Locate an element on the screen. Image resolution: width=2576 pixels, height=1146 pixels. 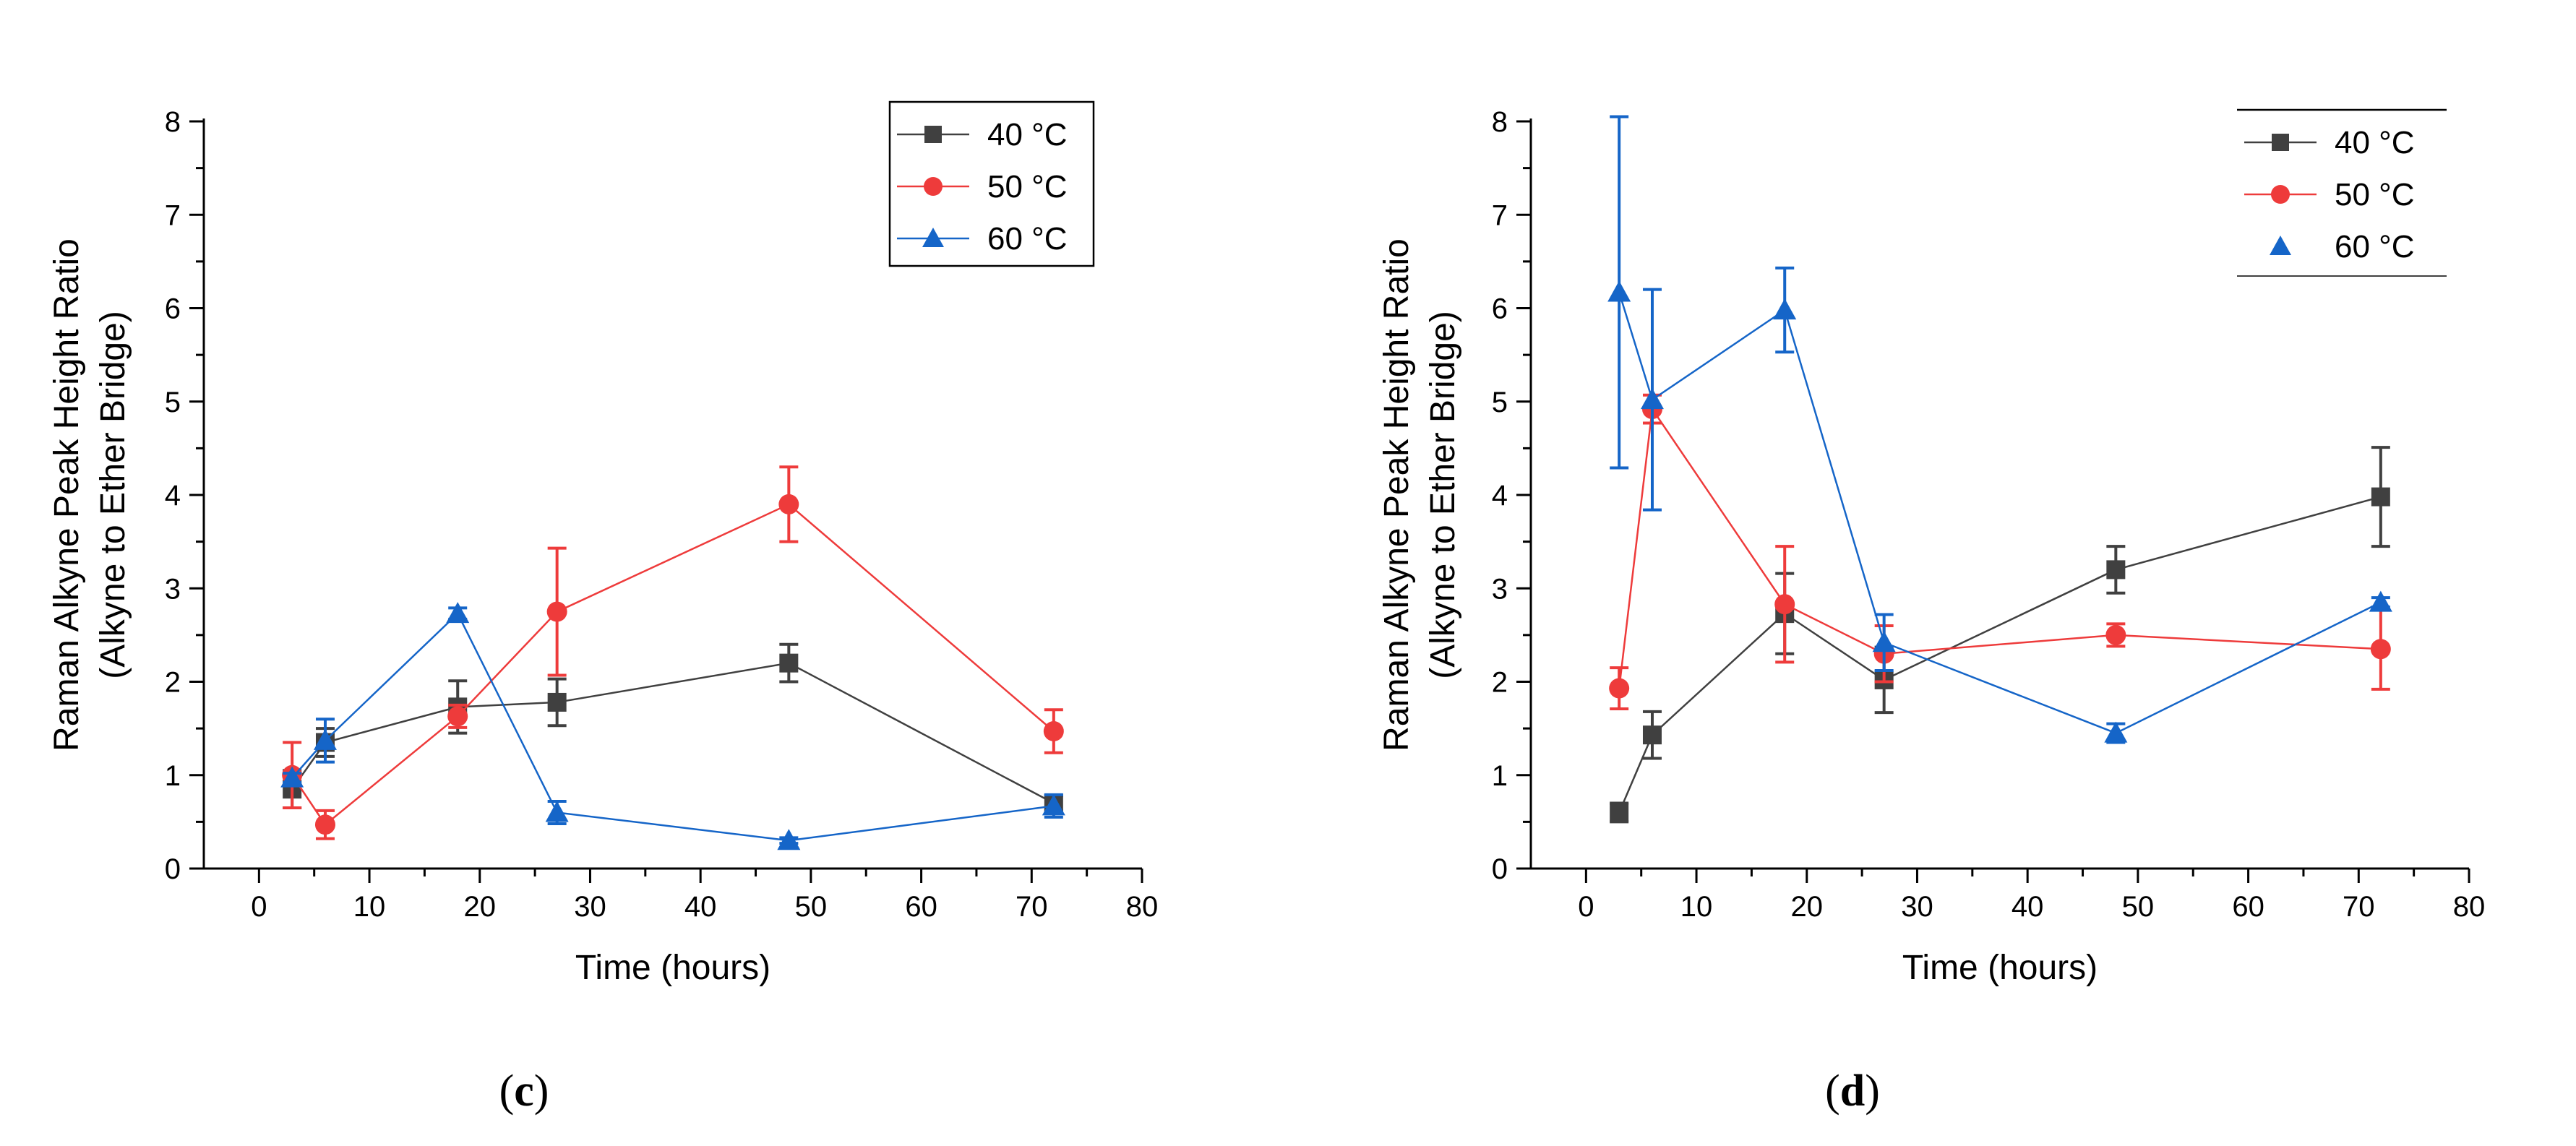
panel-label: (d) is located at coordinates (1853, 1091).